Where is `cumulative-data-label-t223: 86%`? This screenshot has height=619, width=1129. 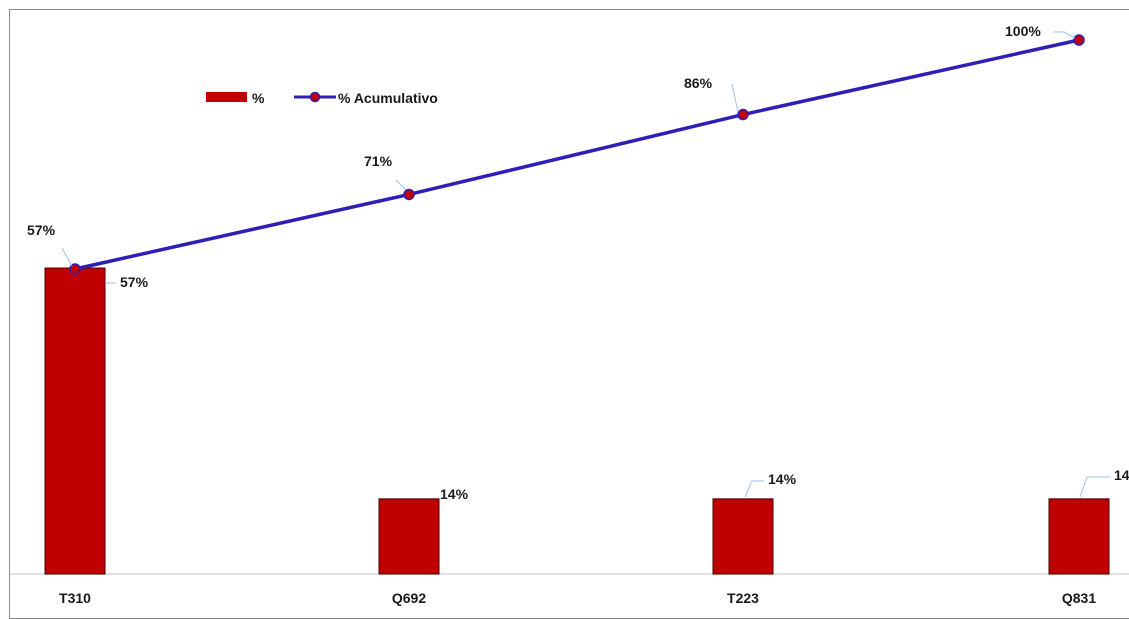
cumulative-data-label-t223: 86% is located at coordinates (698, 83).